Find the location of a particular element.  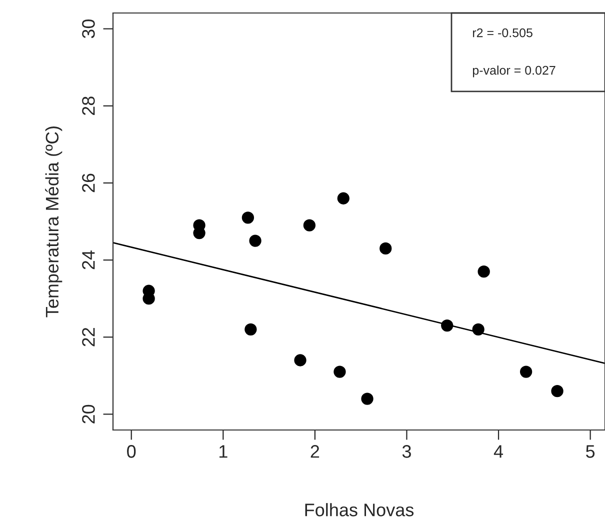

x-tick-label: 1 is located at coordinates (224, 451).